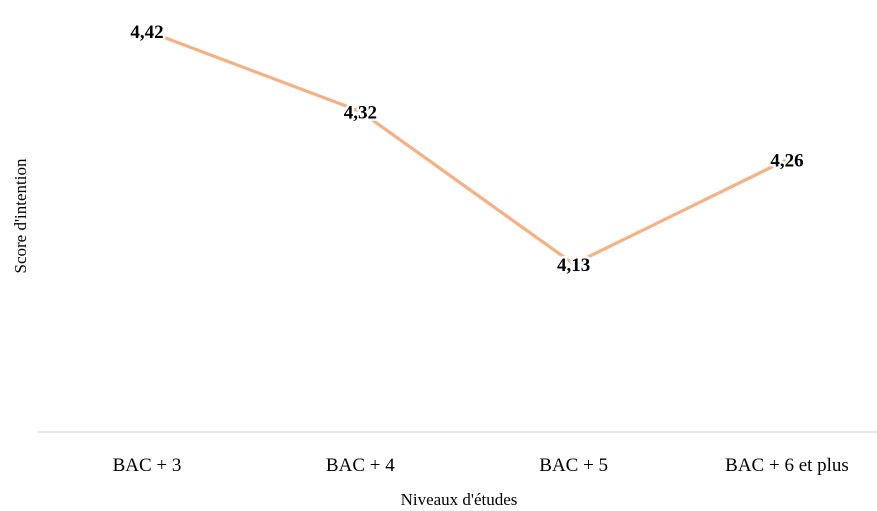 This screenshot has width=877, height=511. I want to click on x-tick-layer: BAC + 3 BAC + 4 BAC + 5 BAC + 6 et plus, so click(481, 465).